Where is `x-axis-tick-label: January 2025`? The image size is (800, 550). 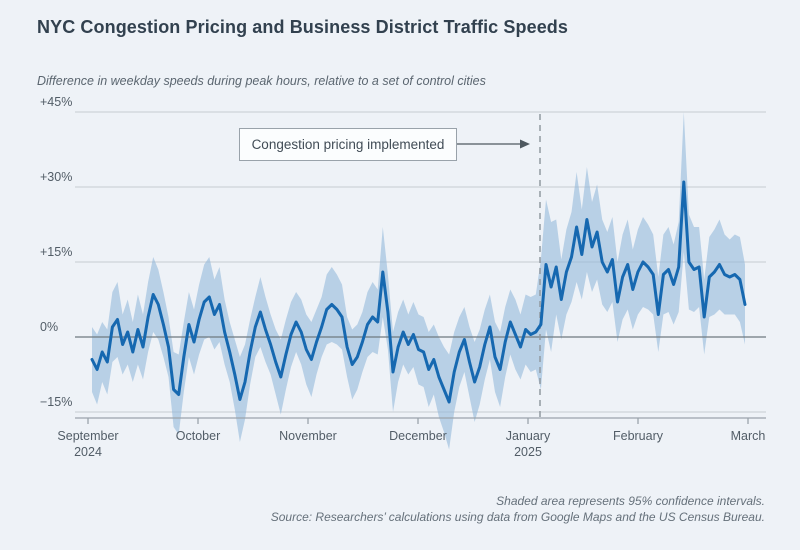 x-axis-tick-label: January 2025 is located at coordinates (528, 444).